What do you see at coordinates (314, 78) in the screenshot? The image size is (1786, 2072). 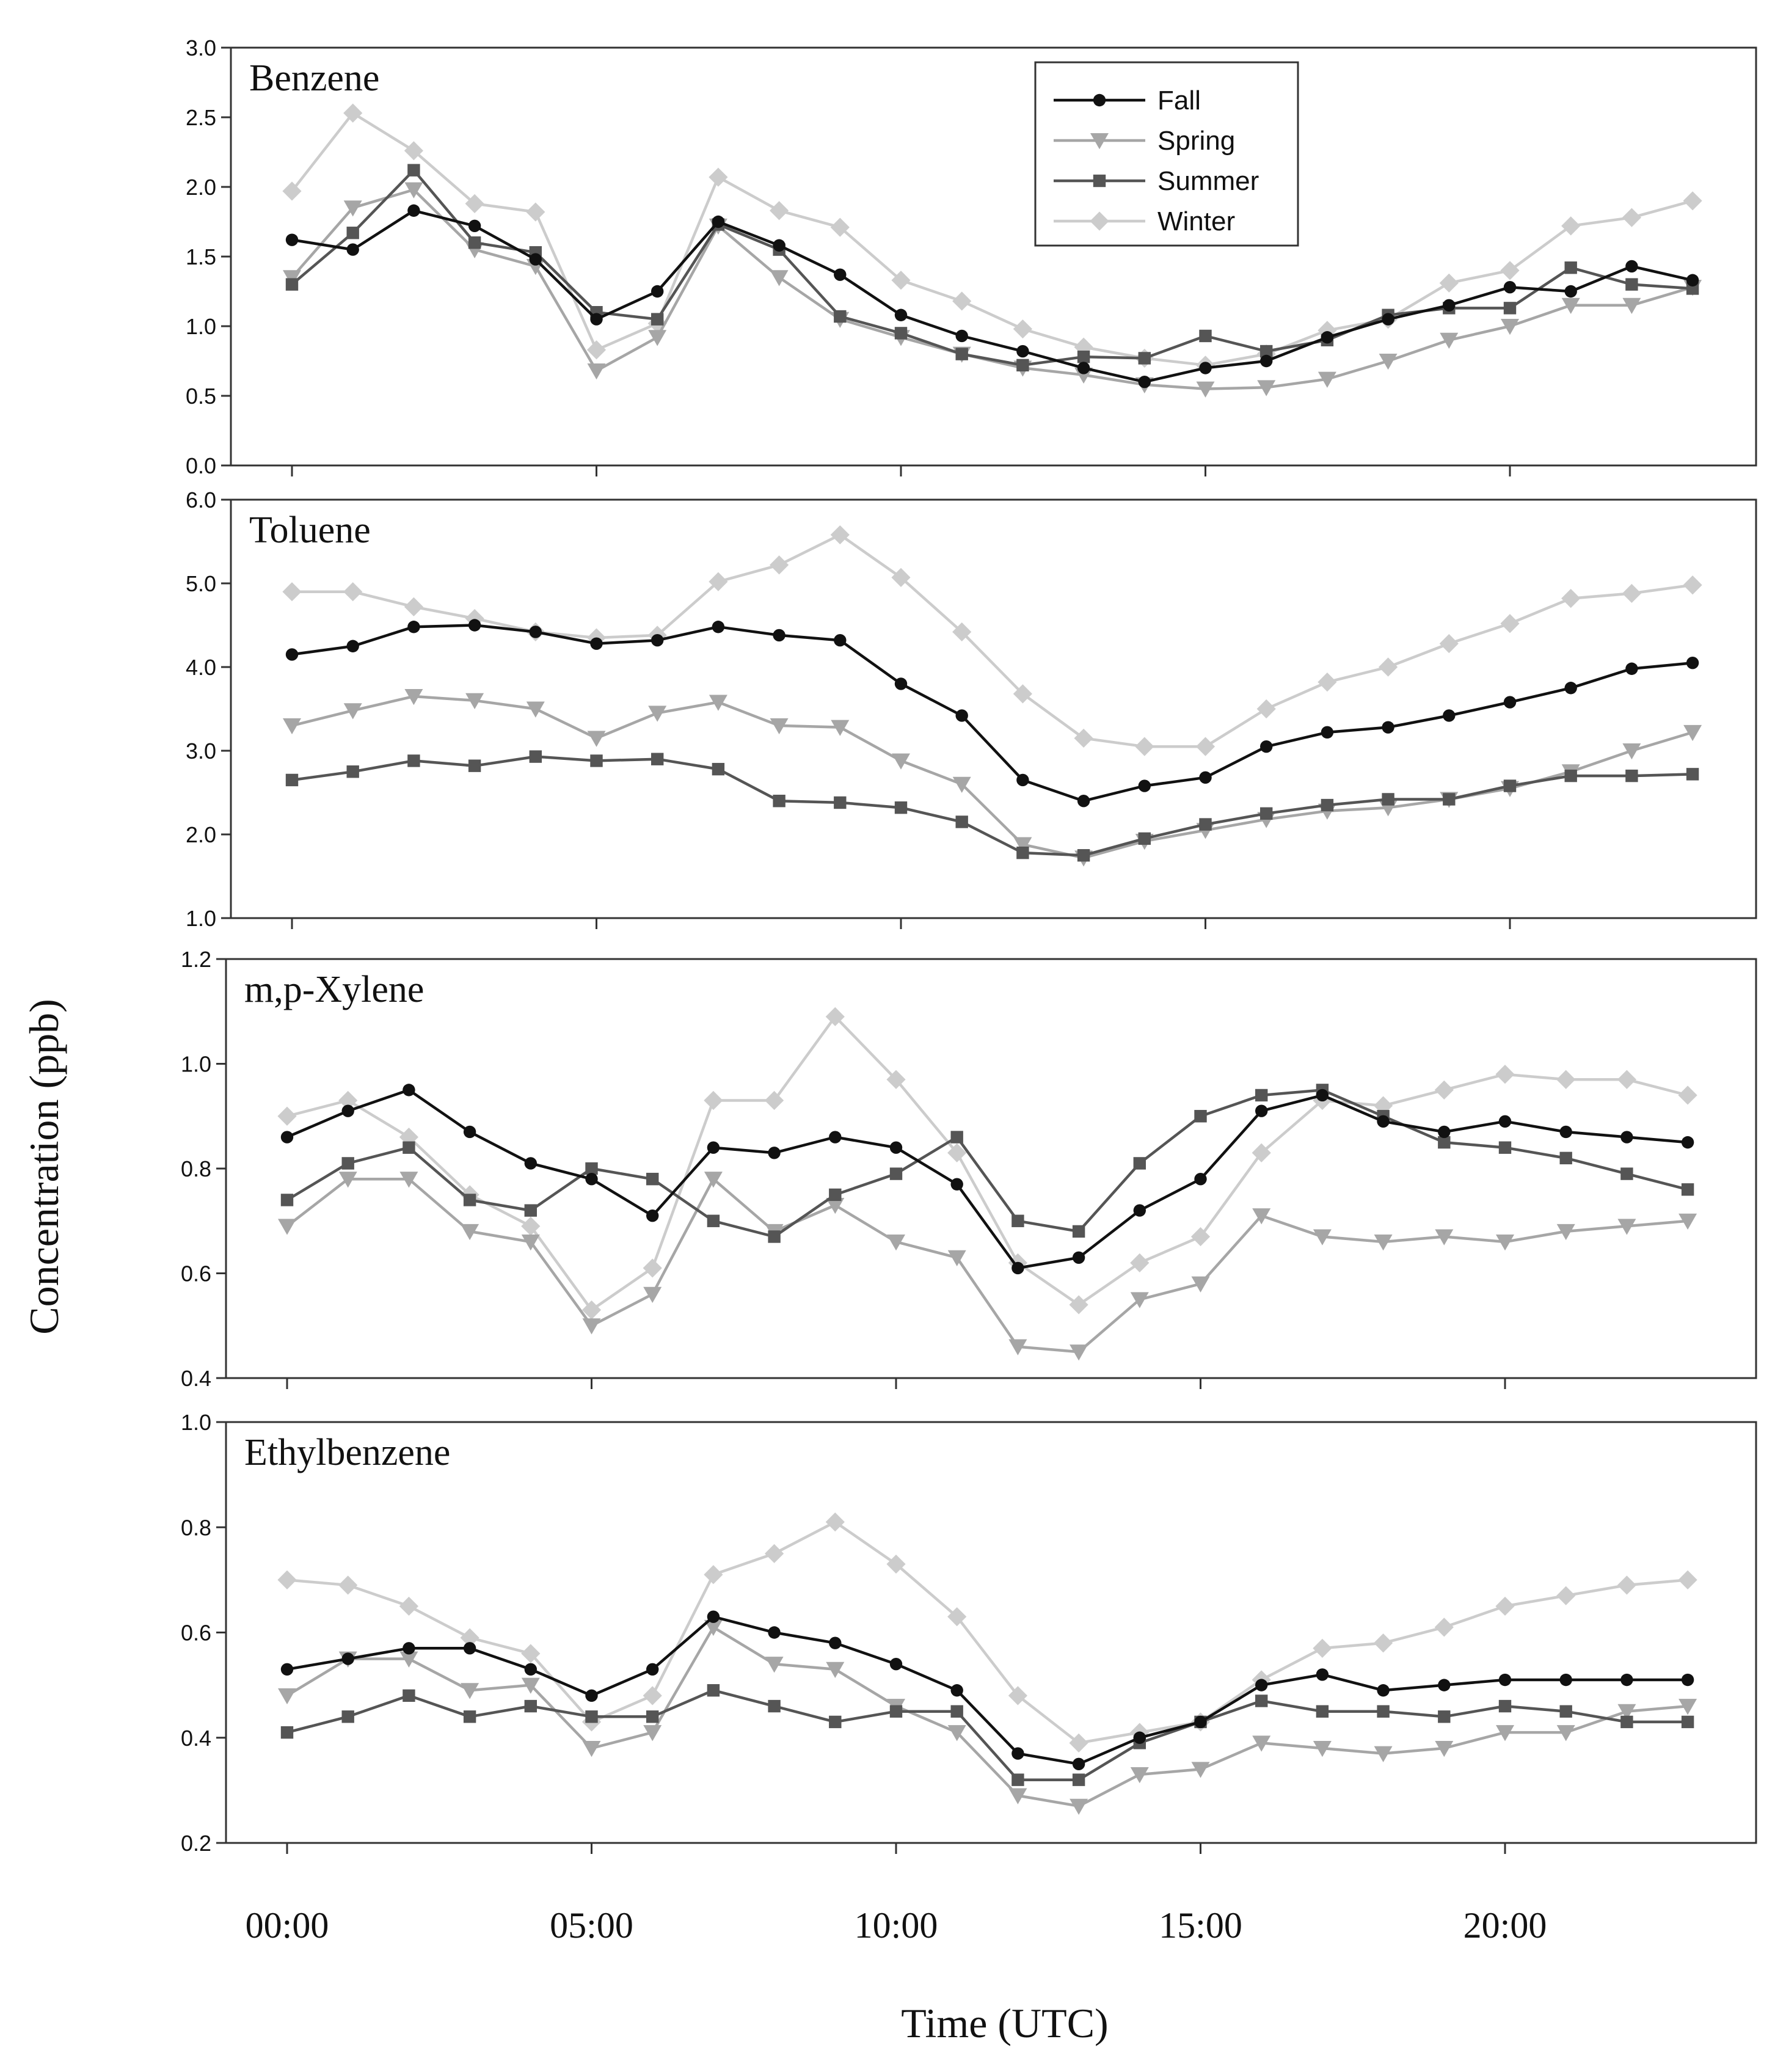 I see `panel-title: Benzene` at bounding box center [314, 78].